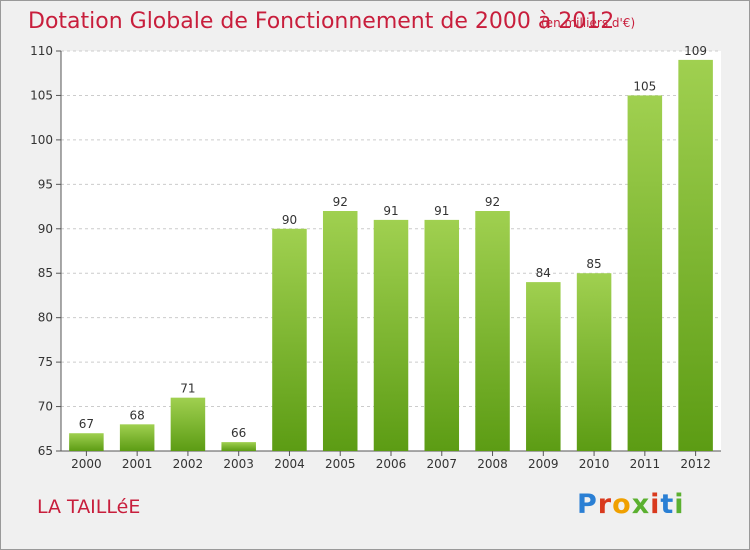 This screenshot has height=550, width=750. What do you see at coordinates (644, 86) in the screenshot?
I see `bar-value-label: 105` at bounding box center [644, 86].